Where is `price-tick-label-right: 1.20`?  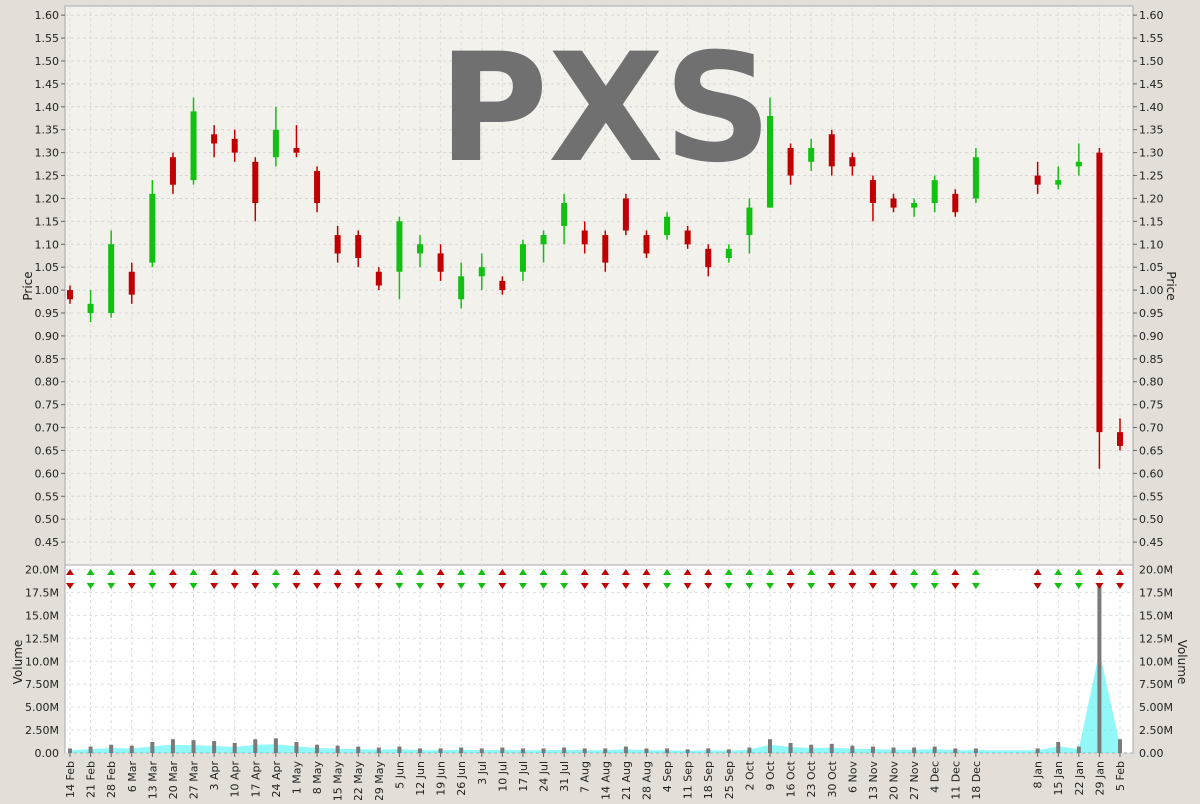 price-tick-label-right: 1.20 is located at coordinates (1151, 198).